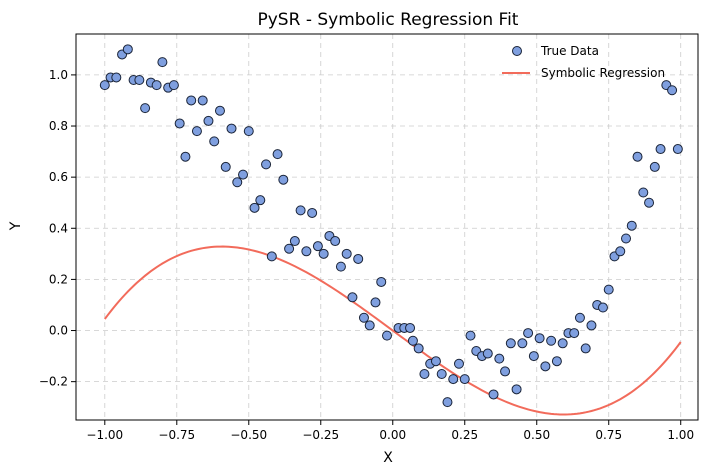 Image resolution: width=706 pixels, height=475 pixels. What do you see at coordinates (58, 177) in the screenshot?
I see `y-tick-label: 0.6` at bounding box center [58, 177].